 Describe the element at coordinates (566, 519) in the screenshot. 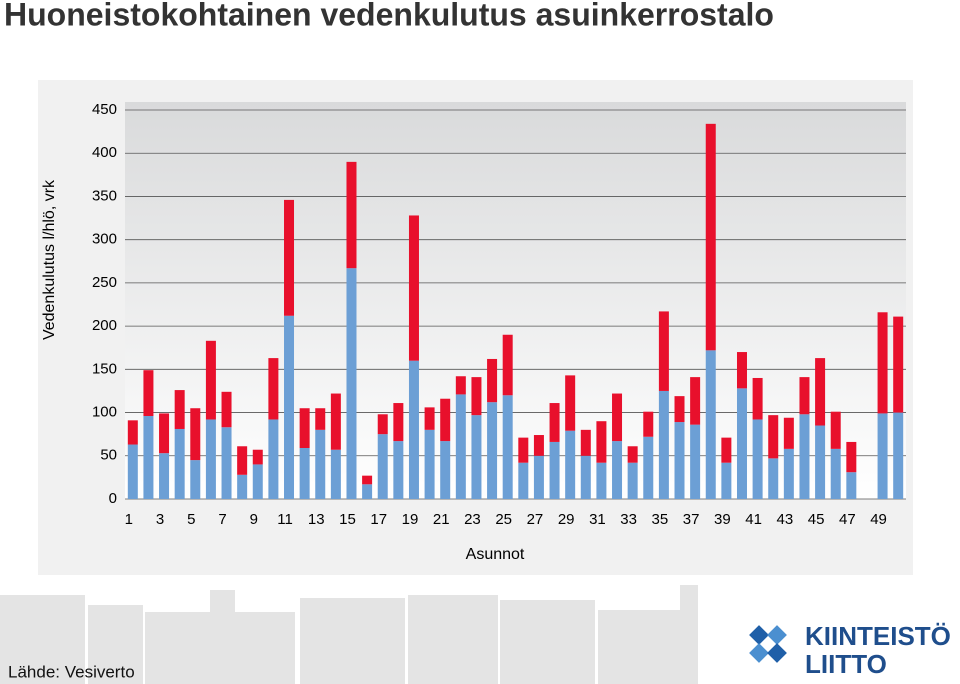

I see `x-tick-label: 29` at that location.